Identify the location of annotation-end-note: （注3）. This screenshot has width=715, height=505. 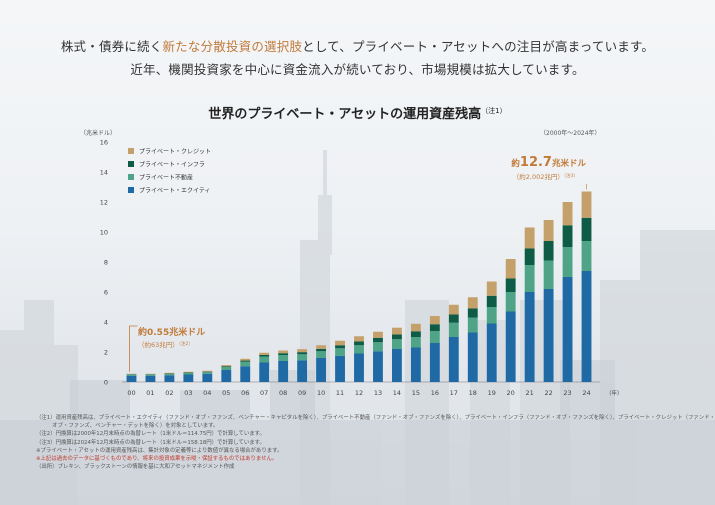
(571, 175).